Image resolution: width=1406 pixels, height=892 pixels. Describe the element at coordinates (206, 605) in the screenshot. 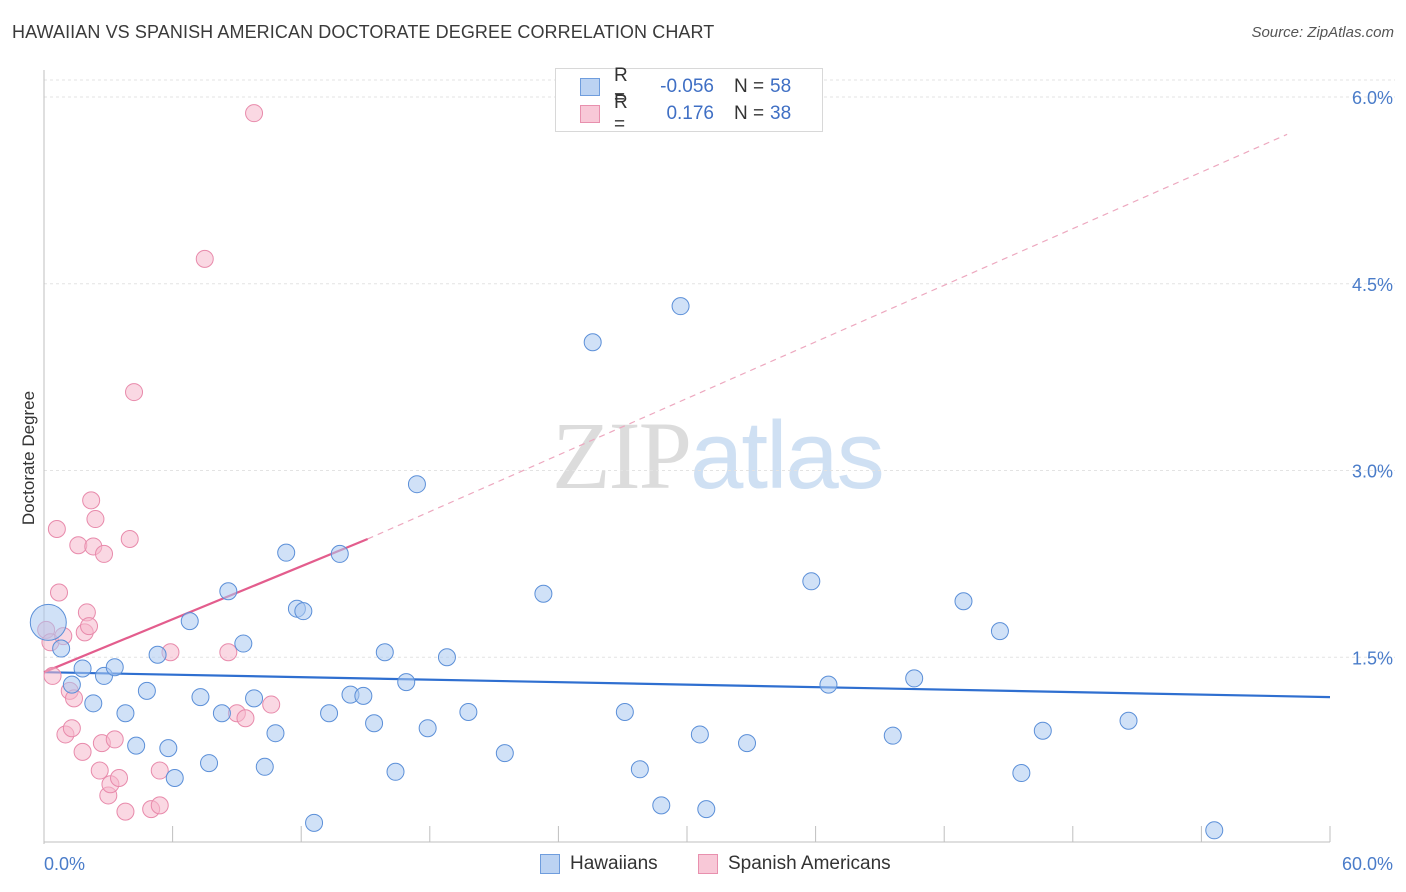

I see `spanish-americans-trend-line` at that location.